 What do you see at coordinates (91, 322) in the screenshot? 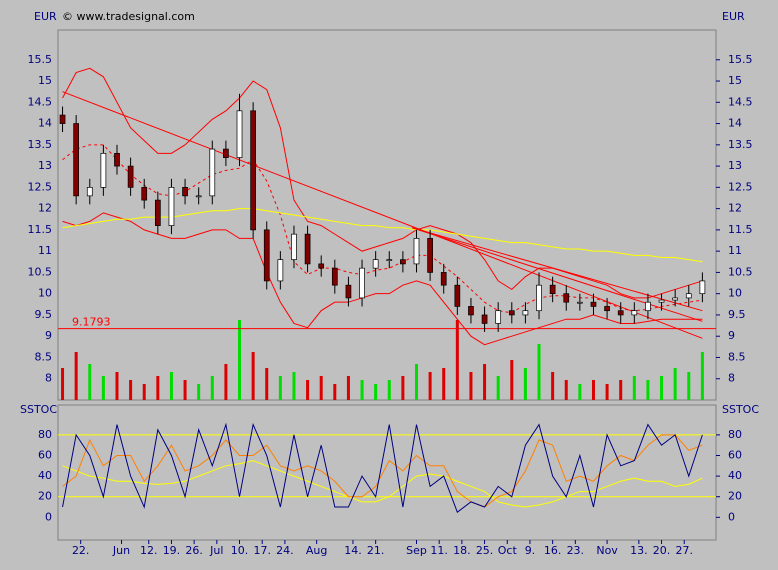
I see `reference-label: 9.1793` at bounding box center [91, 322].